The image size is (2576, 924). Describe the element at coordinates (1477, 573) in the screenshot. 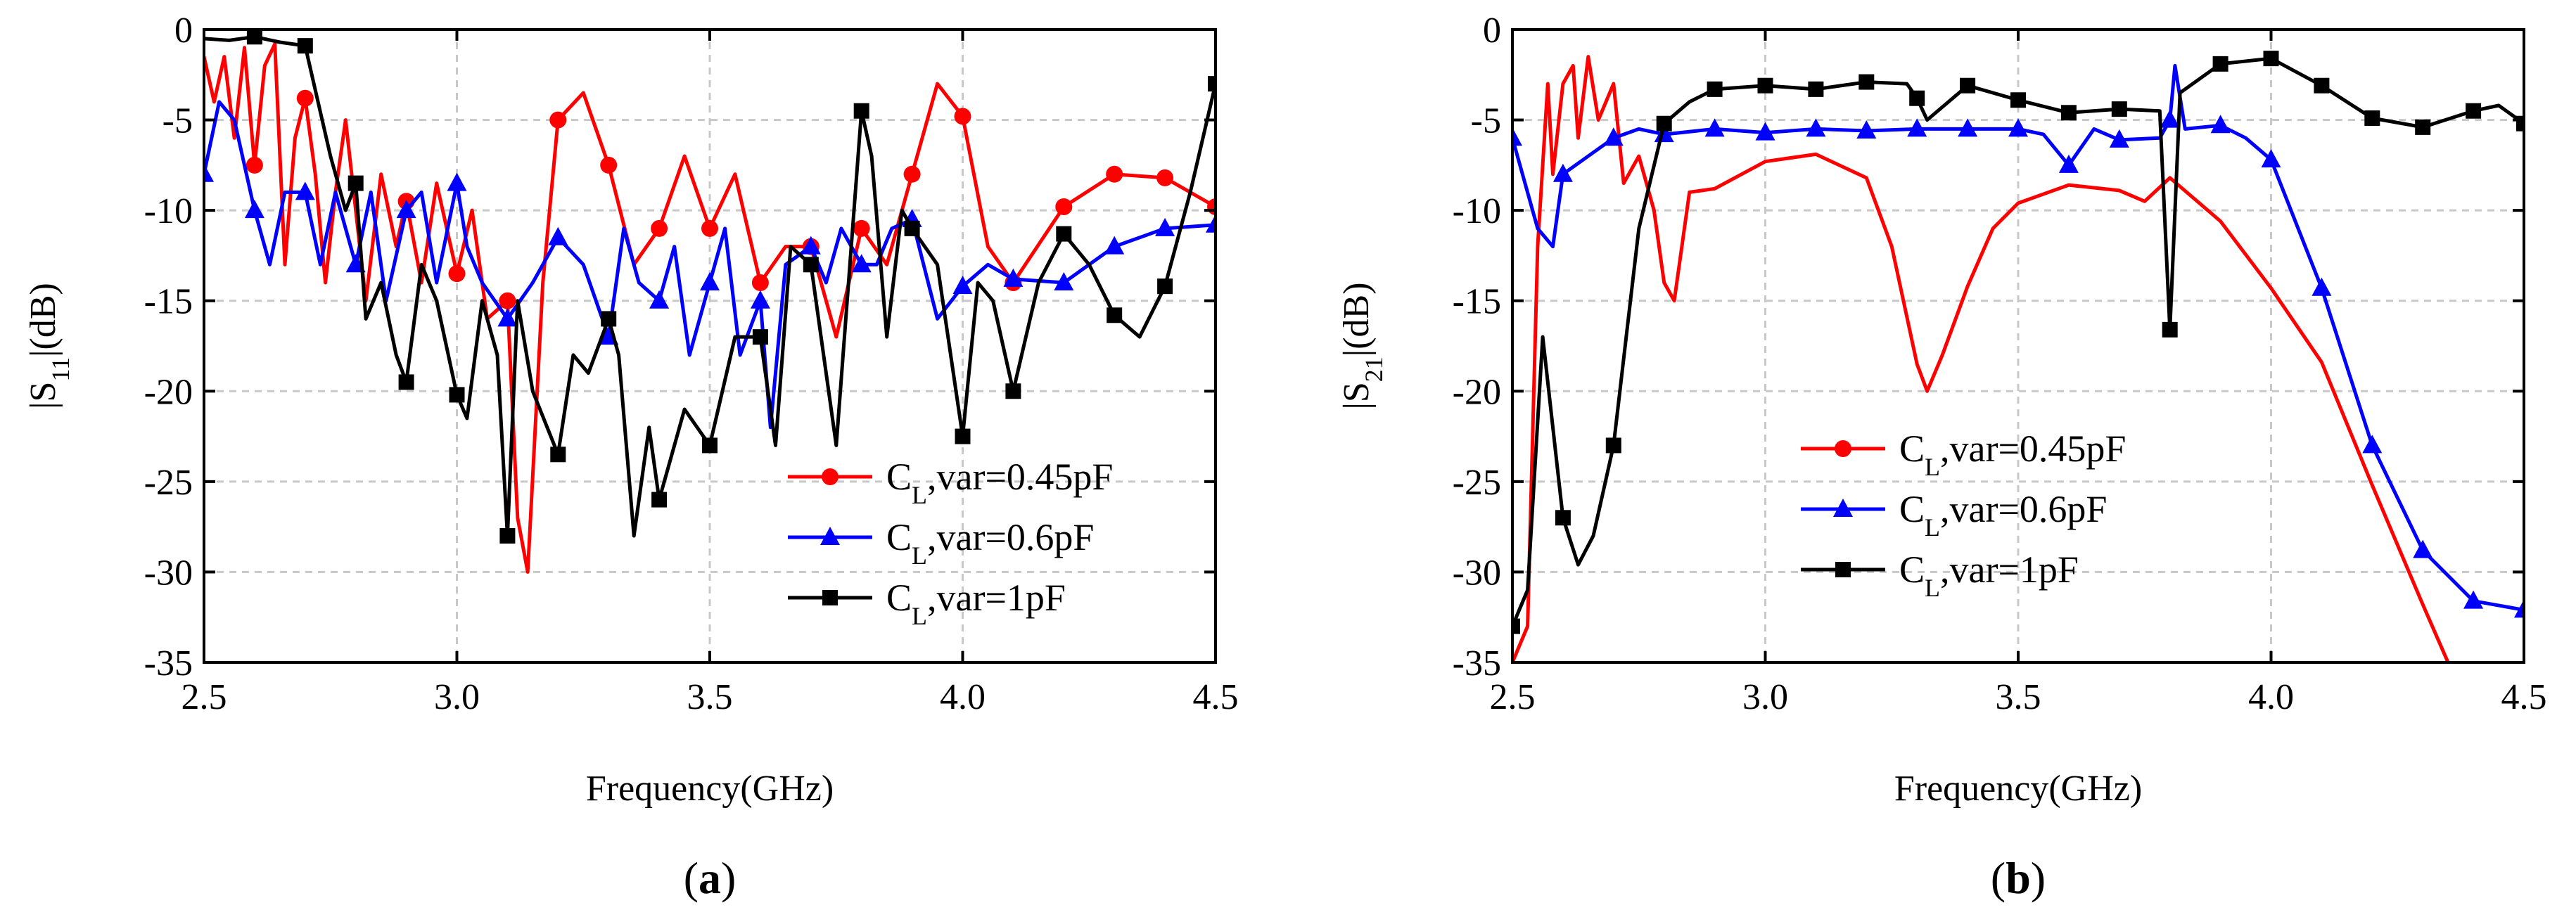

I see `y-tick-label: -30` at that location.